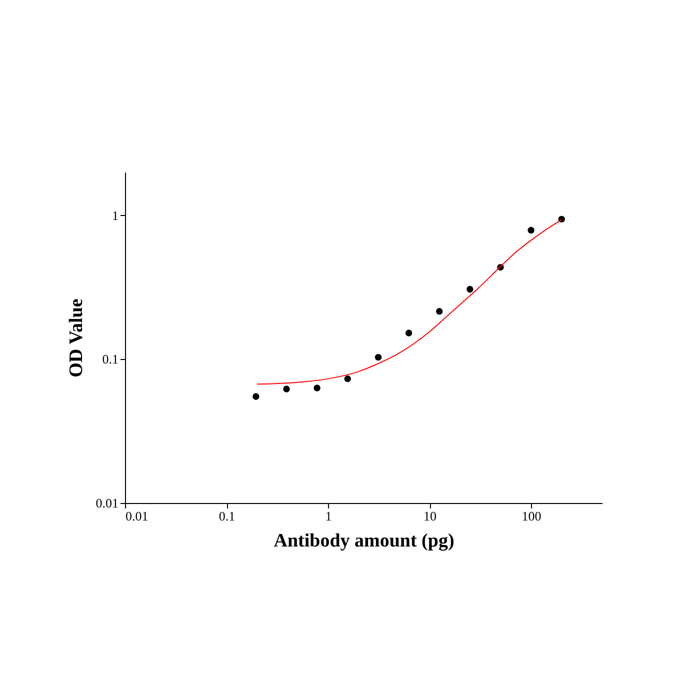  I want to click on x-tick-label: 0.1, so click(227, 516).